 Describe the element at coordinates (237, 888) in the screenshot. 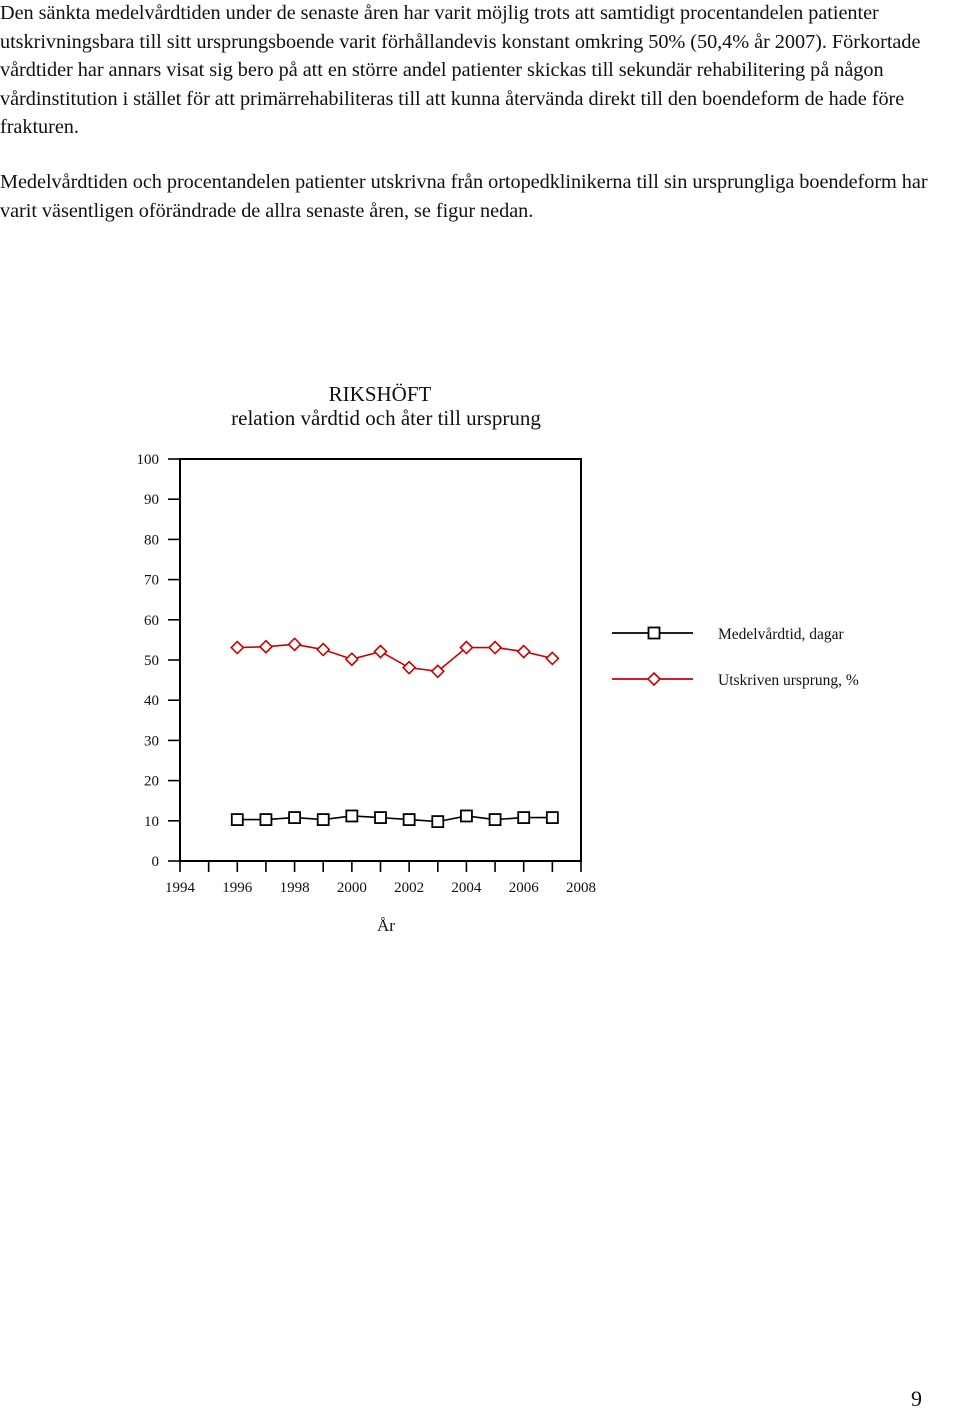

I see `x-tick-label: 1996` at that location.